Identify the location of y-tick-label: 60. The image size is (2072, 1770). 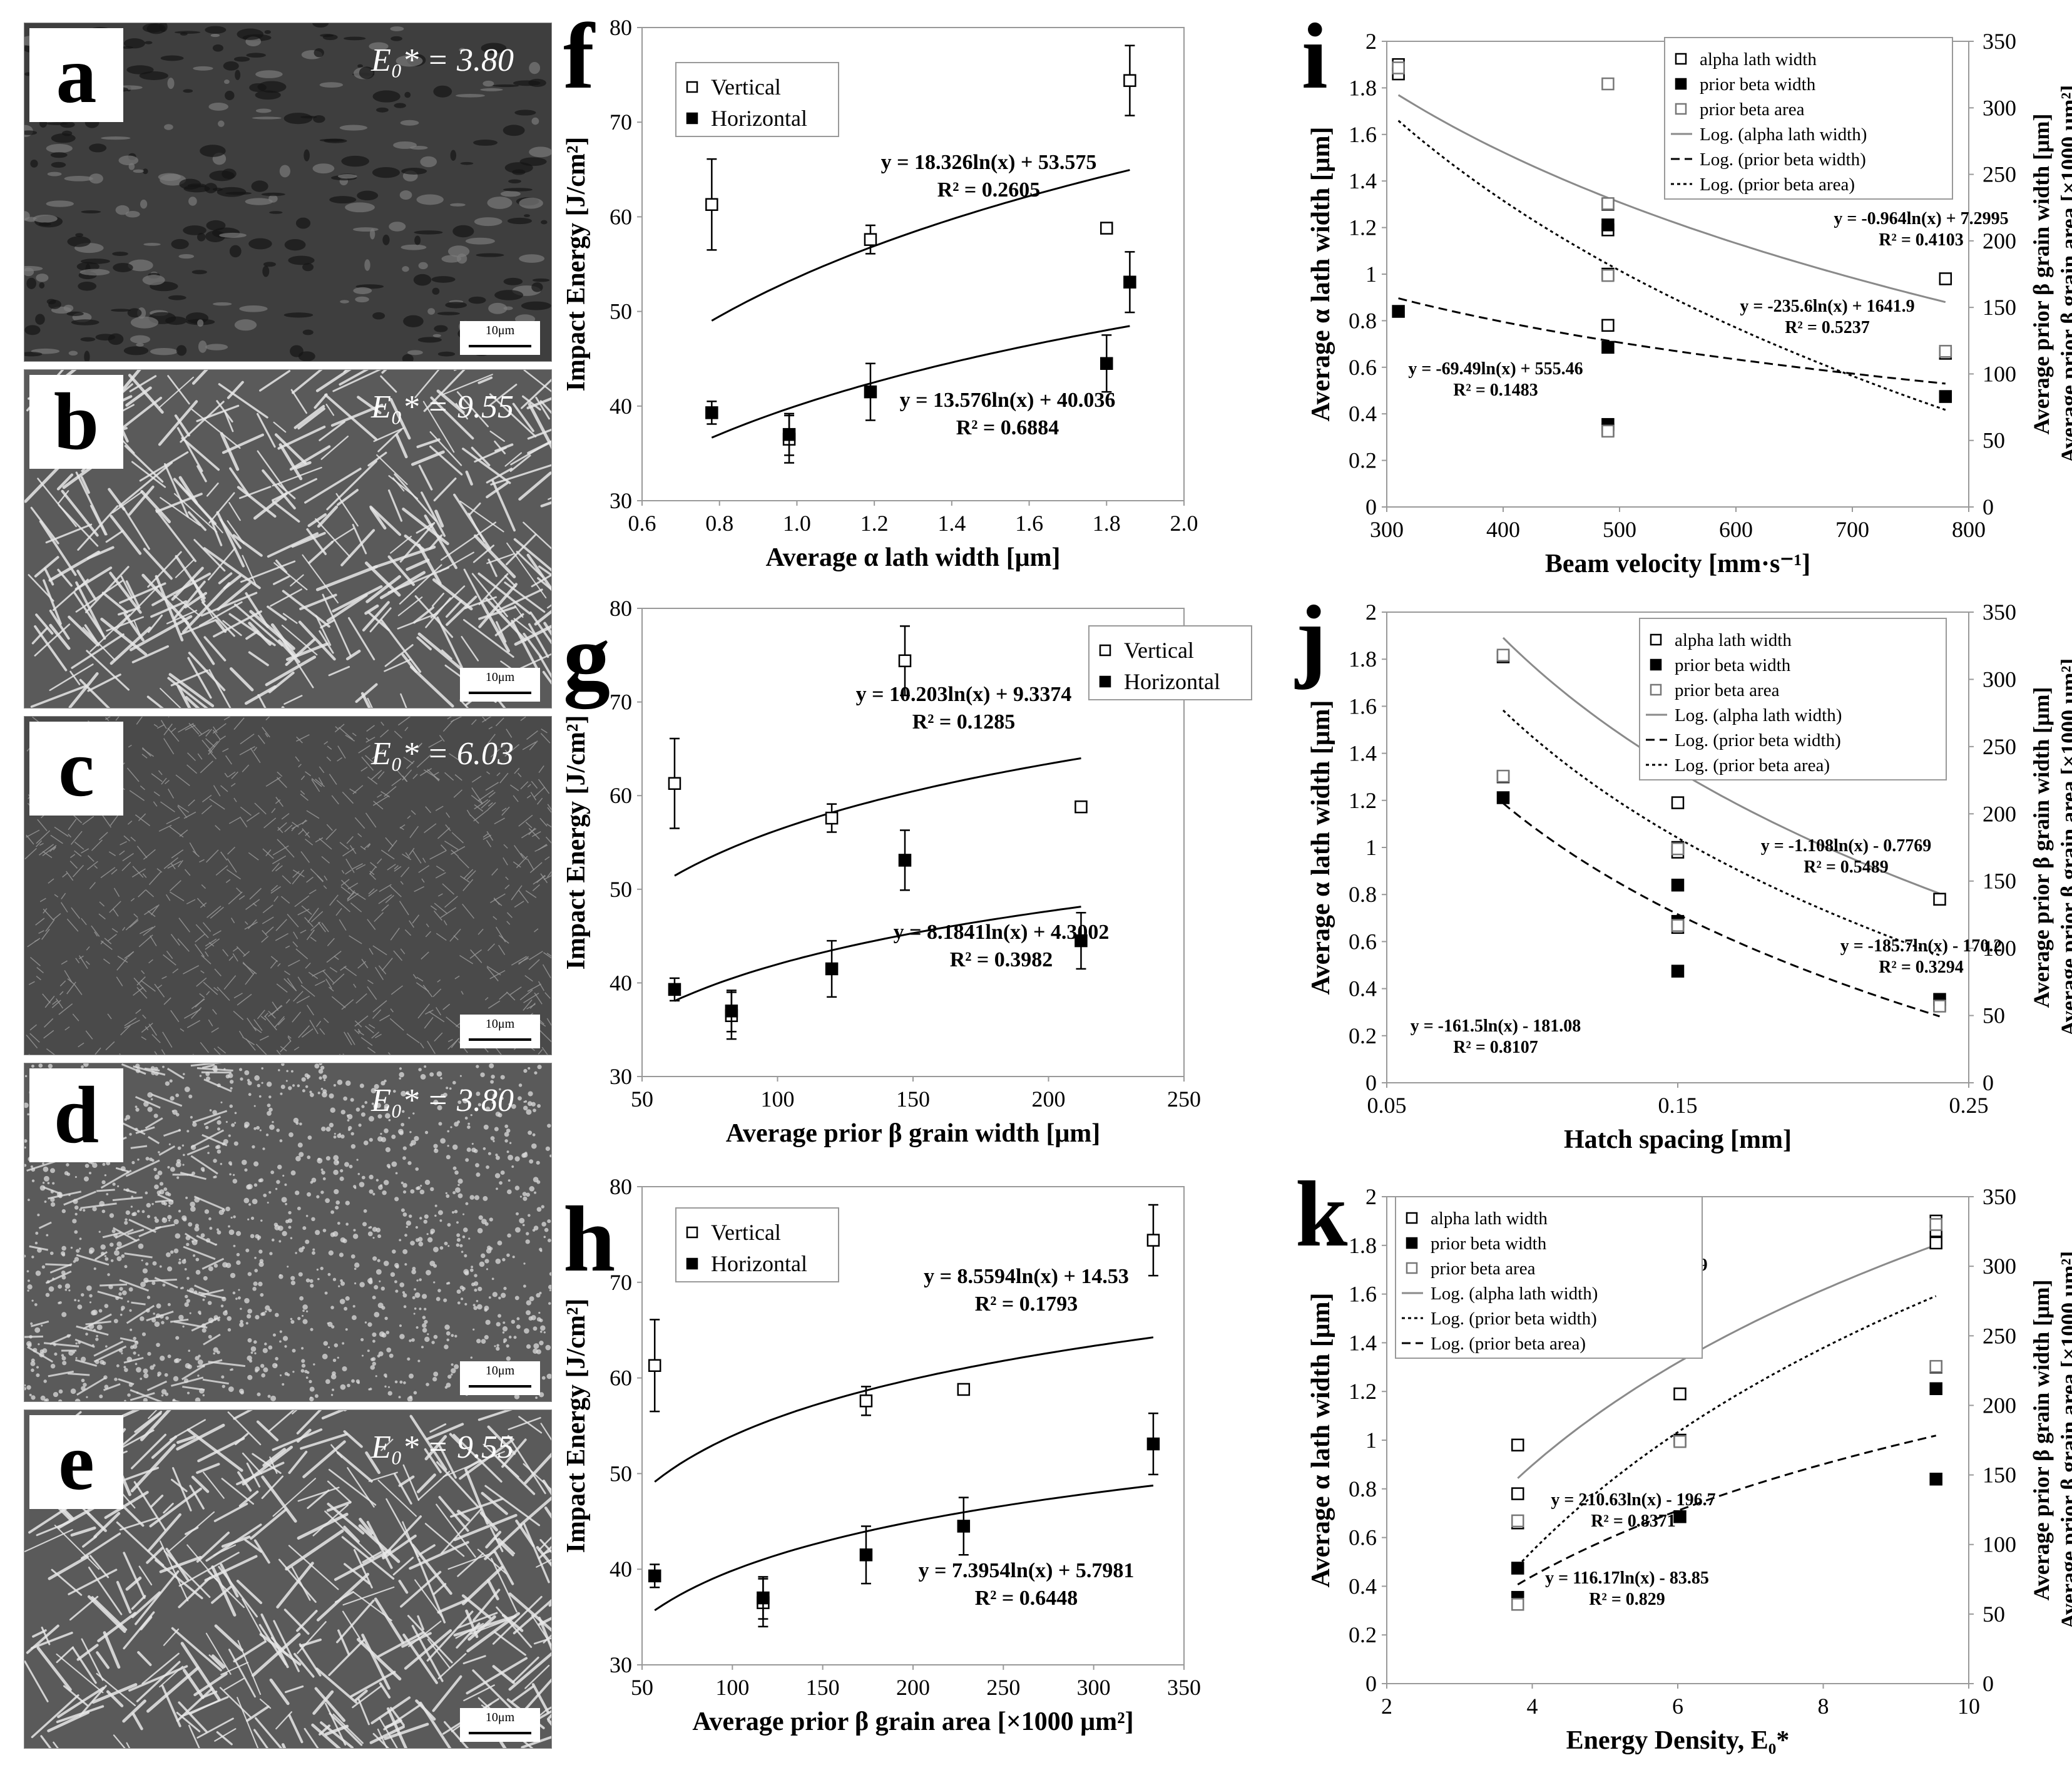
(621, 796).